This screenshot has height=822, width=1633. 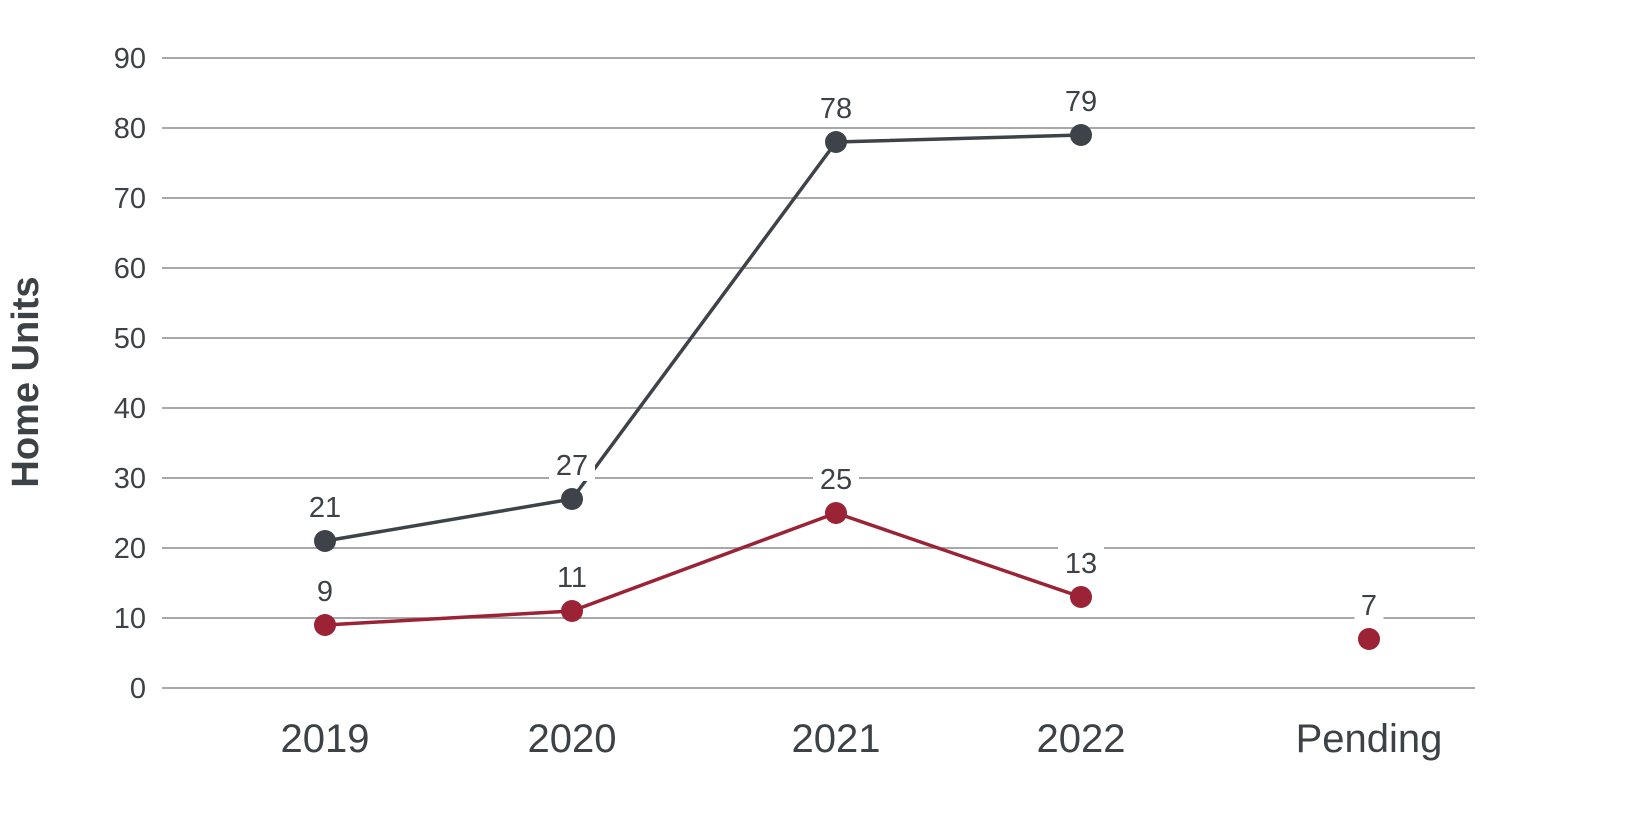 What do you see at coordinates (130, 549) in the screenshot?
I see `y-tick-label: 20` at bounding box center [130, 549].